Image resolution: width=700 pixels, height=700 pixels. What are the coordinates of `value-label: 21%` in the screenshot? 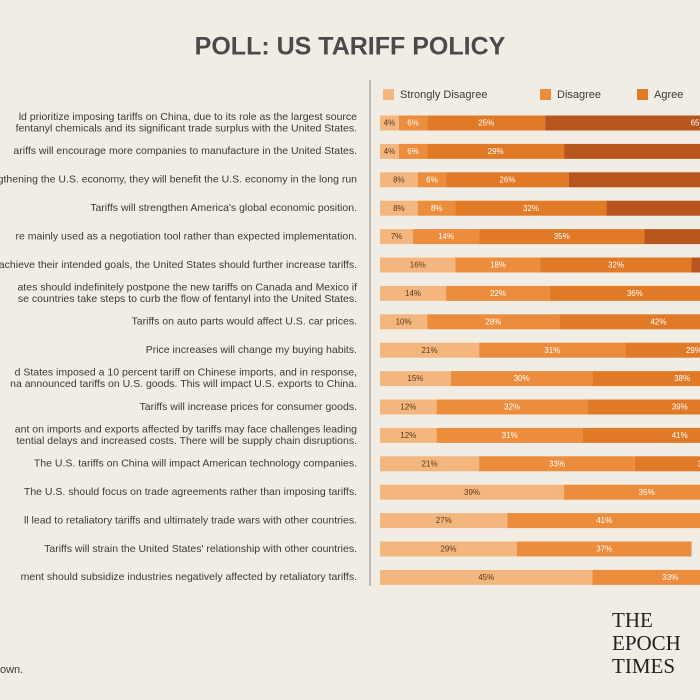 It's located at (430, 350).